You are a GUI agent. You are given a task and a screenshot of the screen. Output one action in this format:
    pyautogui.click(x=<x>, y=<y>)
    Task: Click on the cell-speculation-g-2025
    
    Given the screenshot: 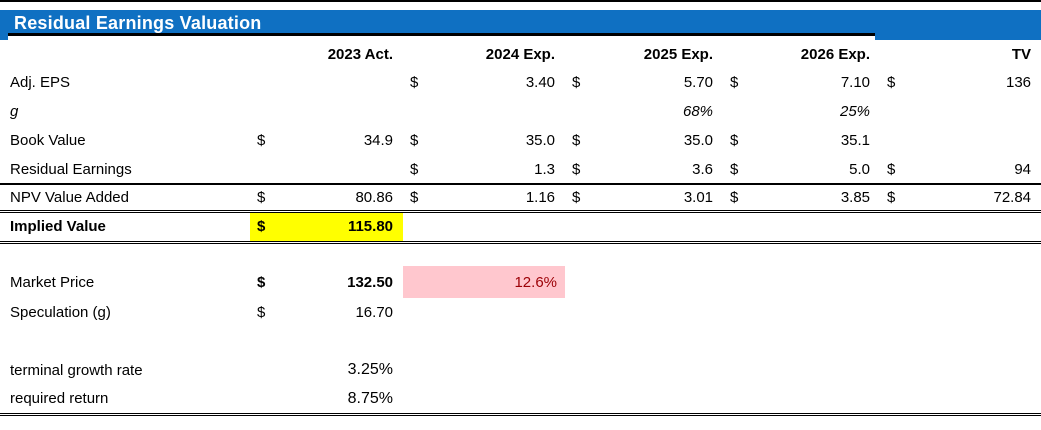 What is the action you would take?
    pyautogui.click(x=664, y=312)
    